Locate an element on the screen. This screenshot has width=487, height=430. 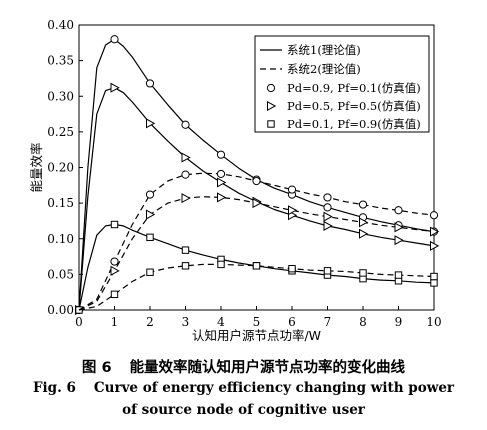
x-tick-label: 1 is located at coordinates (115, 322).